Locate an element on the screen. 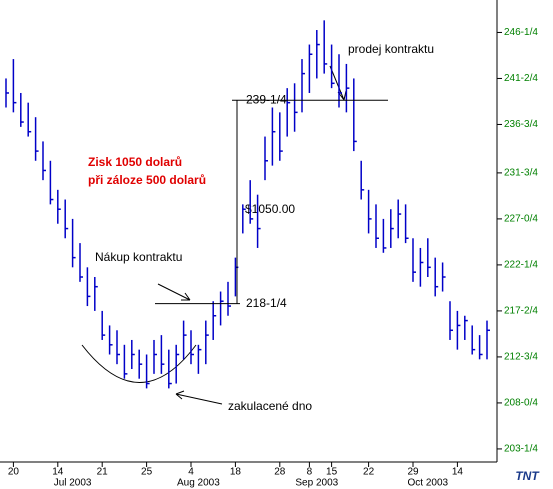 Image resolution: width=553 pixels, height=489 pixels. level-label: 218-1/4 is located at coordinates (266, 303).